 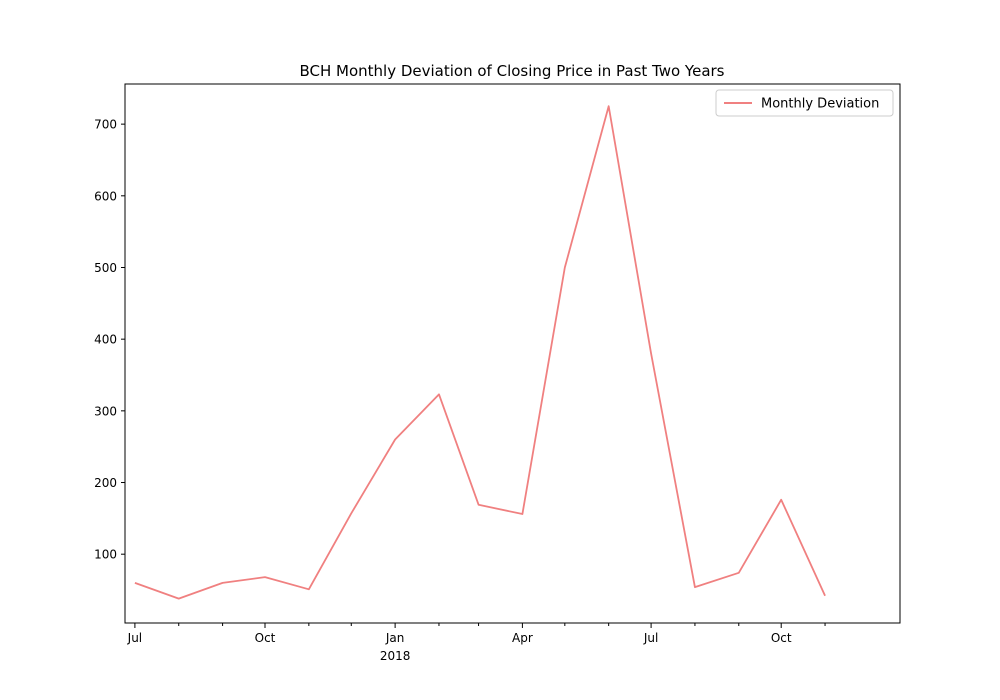 I want to click on y-tick-label: 200, so click(x=105, y=483).